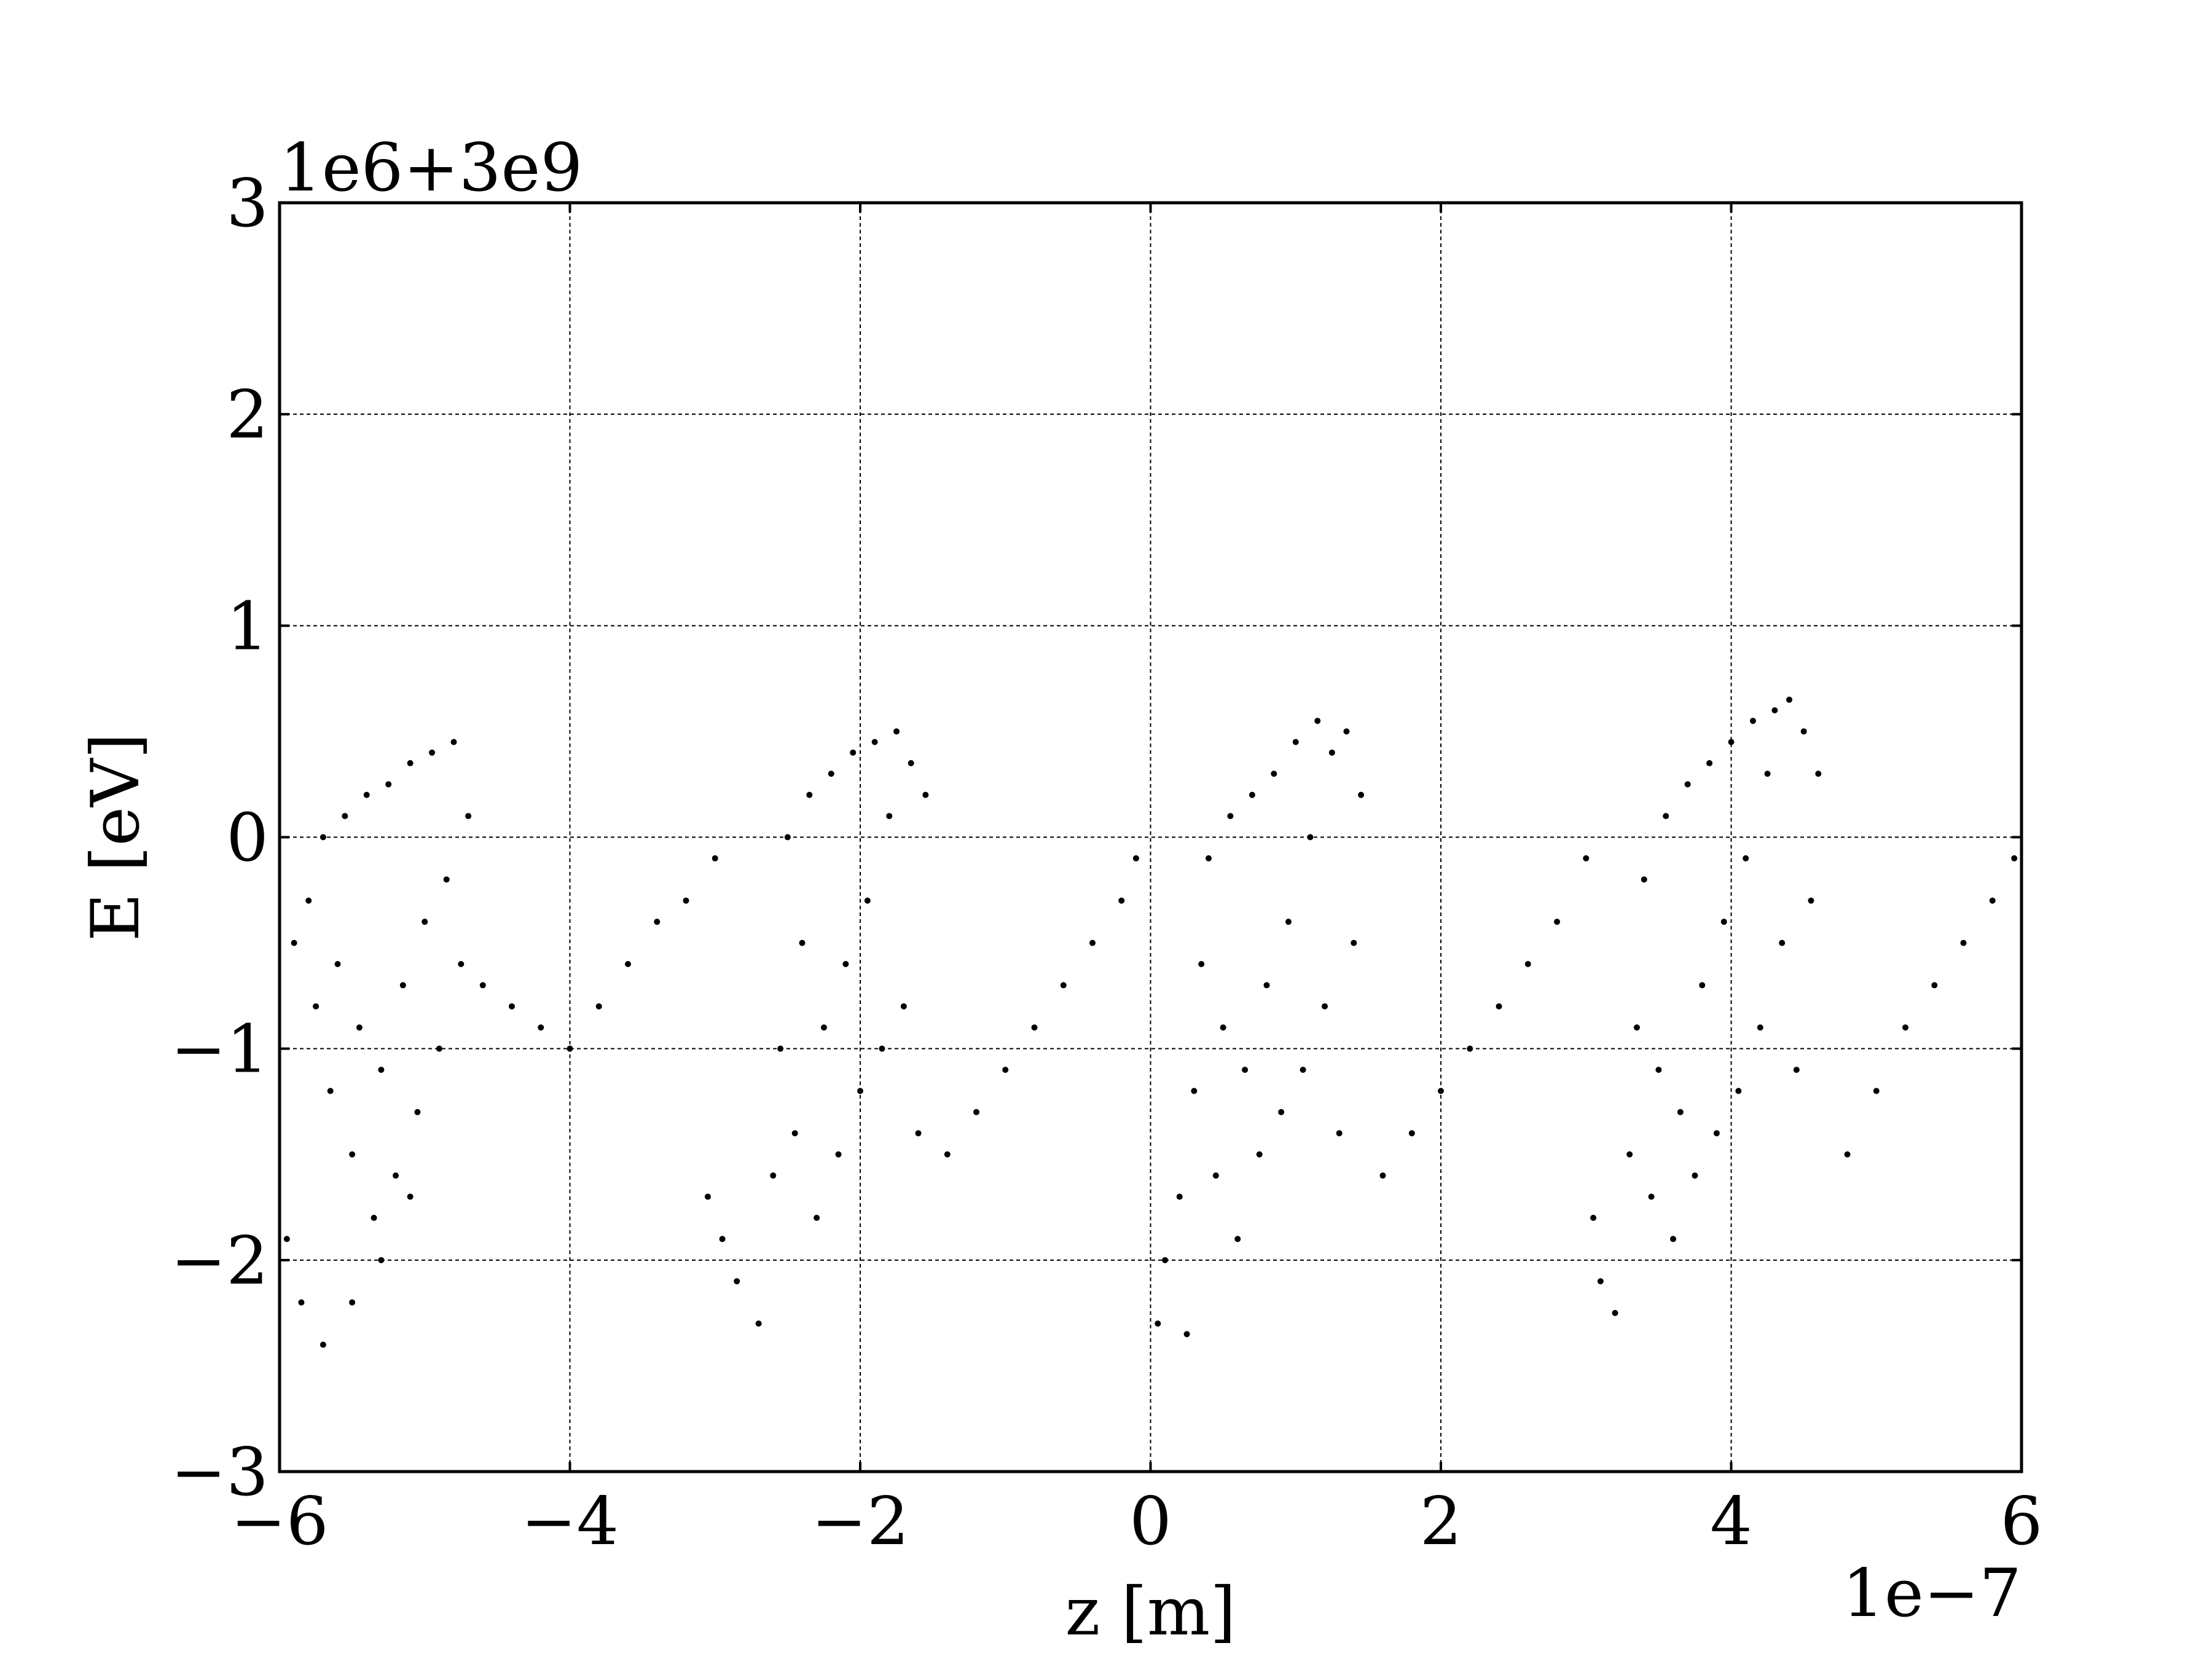  Describe the element at coordinates (220, 1472) in the screenshot. I see `y-tick-label: −3` at that location.